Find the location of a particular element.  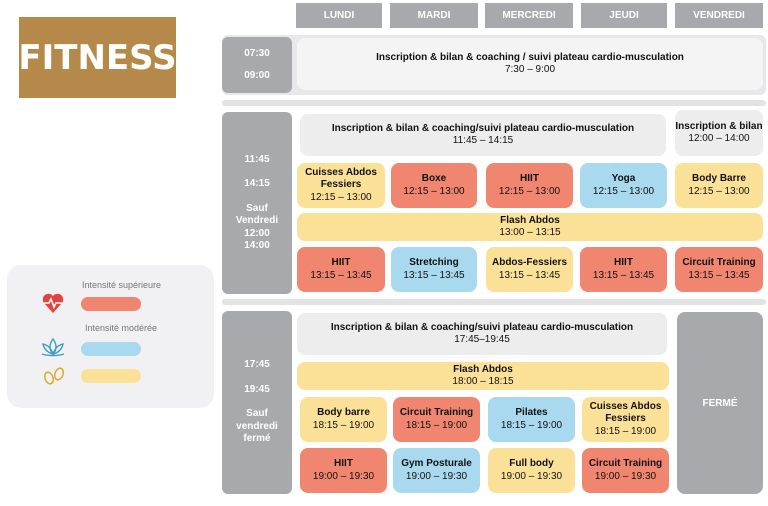

flash-abdos-session: Flash Abdos 13:00 – 13:15 is located at coordinates (530, 227).